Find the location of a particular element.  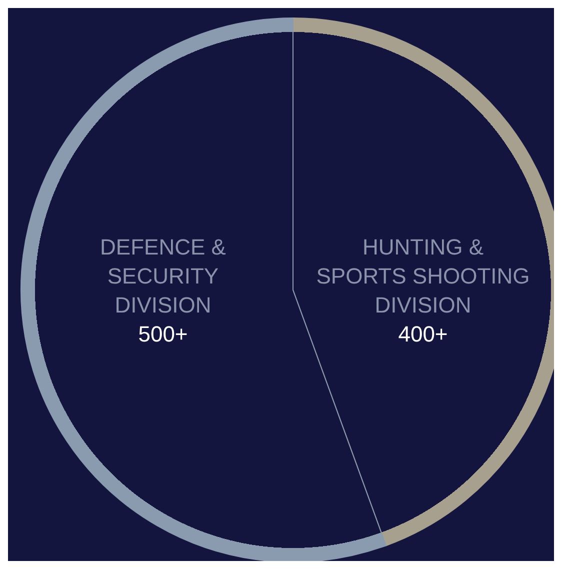

data-label: 400+ is located at coordinates (423, 334).